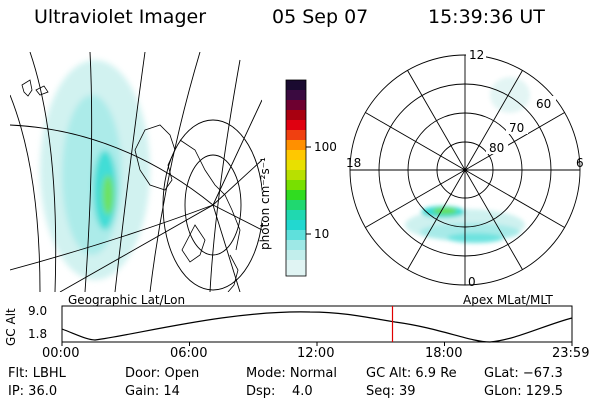 The image size is (600, 400). I want to click on color-bar, so click(298, 178).